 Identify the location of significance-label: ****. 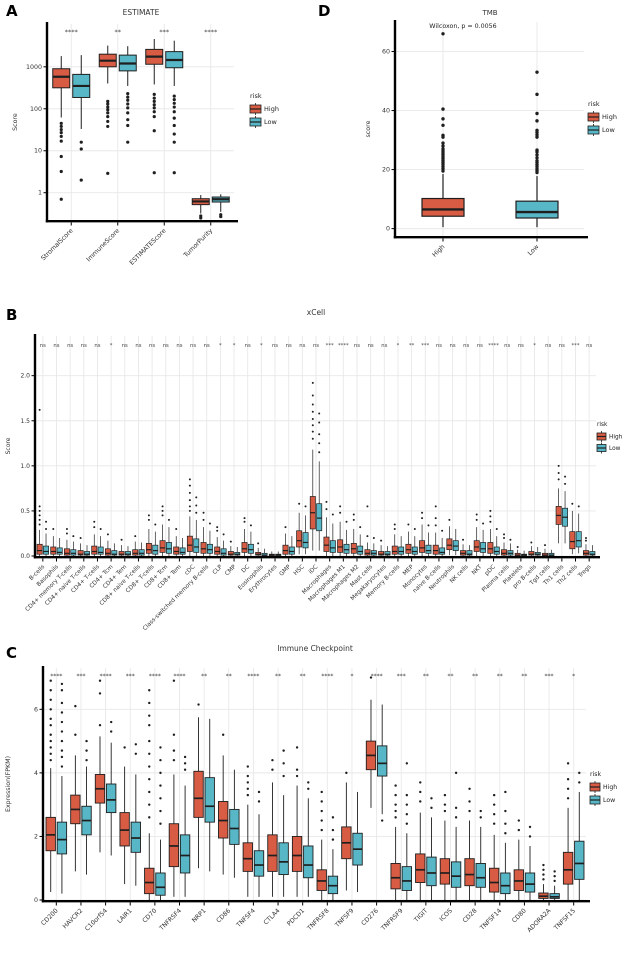
(106, 676).